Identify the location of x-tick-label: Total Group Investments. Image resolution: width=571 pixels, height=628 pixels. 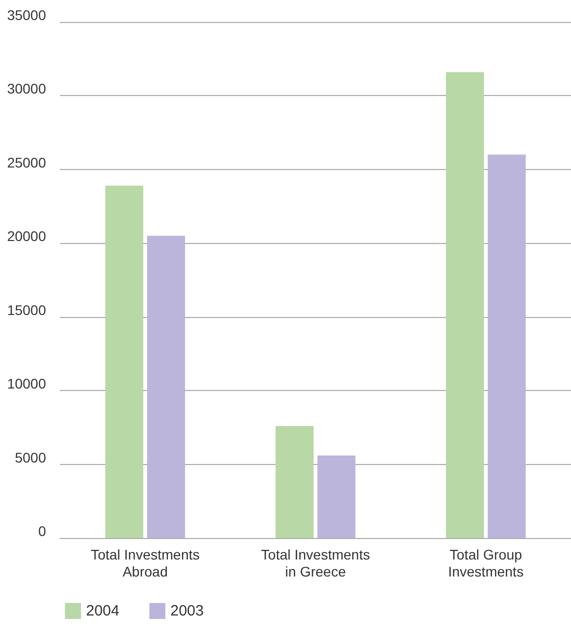
(486, 563).